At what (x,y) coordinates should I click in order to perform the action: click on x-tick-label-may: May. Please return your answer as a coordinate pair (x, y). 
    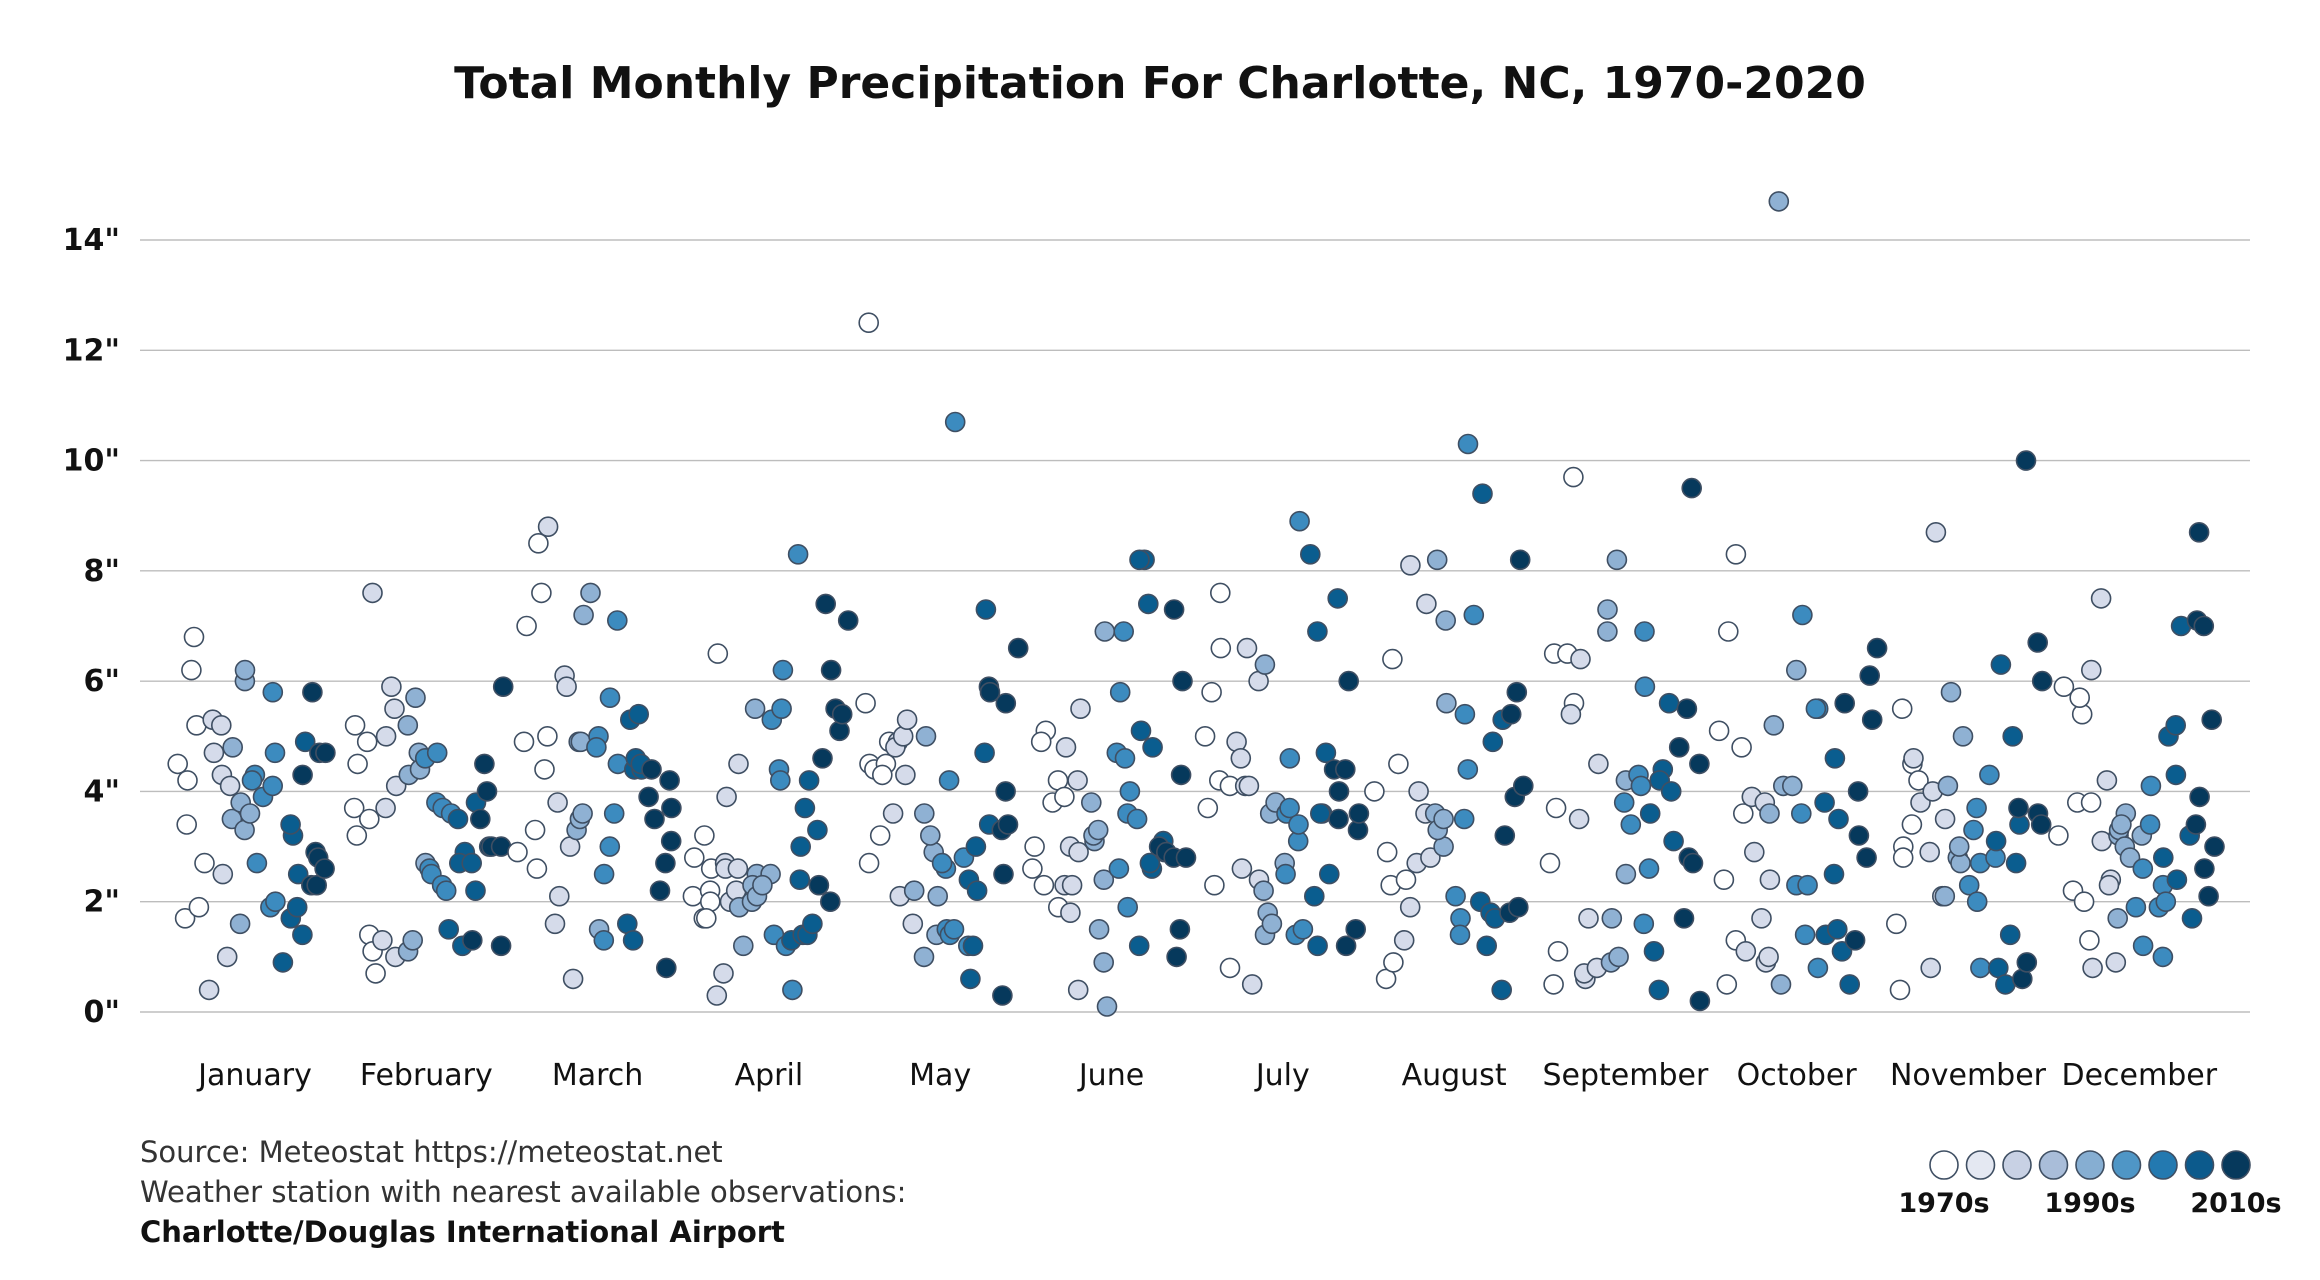
    Looking at the image, I should click on (940, 1075).